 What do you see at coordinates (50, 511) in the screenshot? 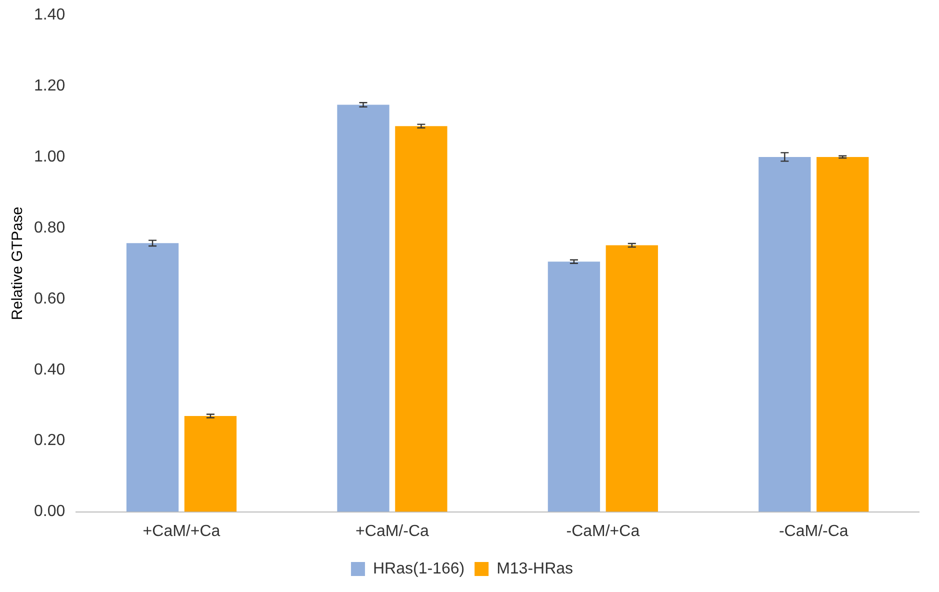
I see `y-tick-label: 0.00` at bounding box center [50, 511].